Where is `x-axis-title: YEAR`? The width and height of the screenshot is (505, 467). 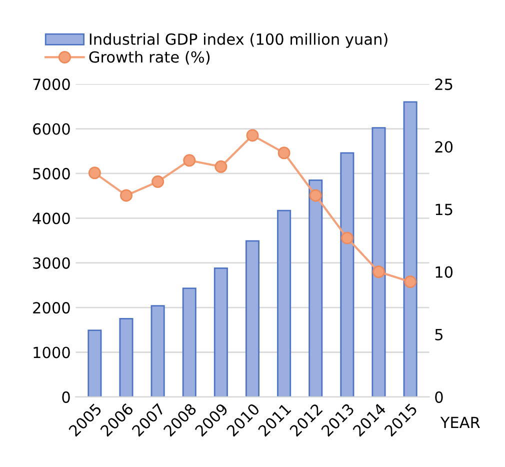
x-axis-title: YEAR is located at coordinates (460, 422).